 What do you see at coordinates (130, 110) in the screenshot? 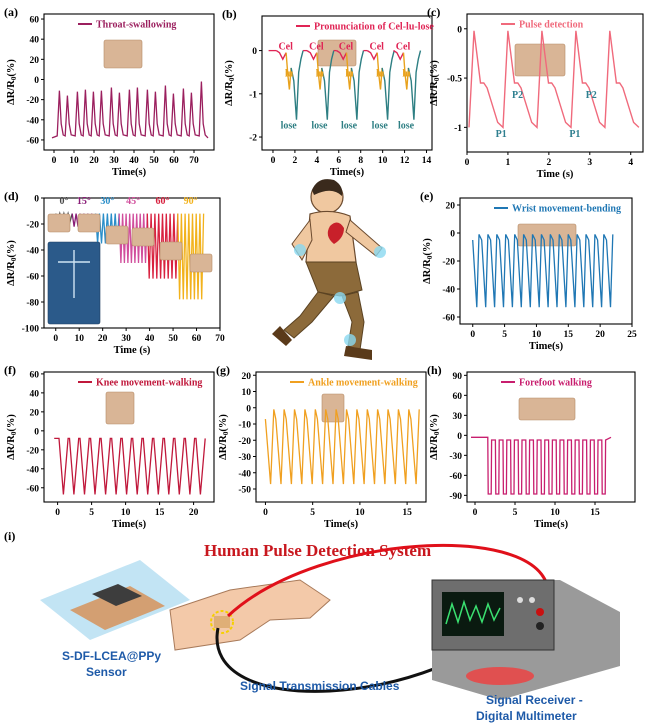
I see `series-line-throat` at bounding box center [130, 110].